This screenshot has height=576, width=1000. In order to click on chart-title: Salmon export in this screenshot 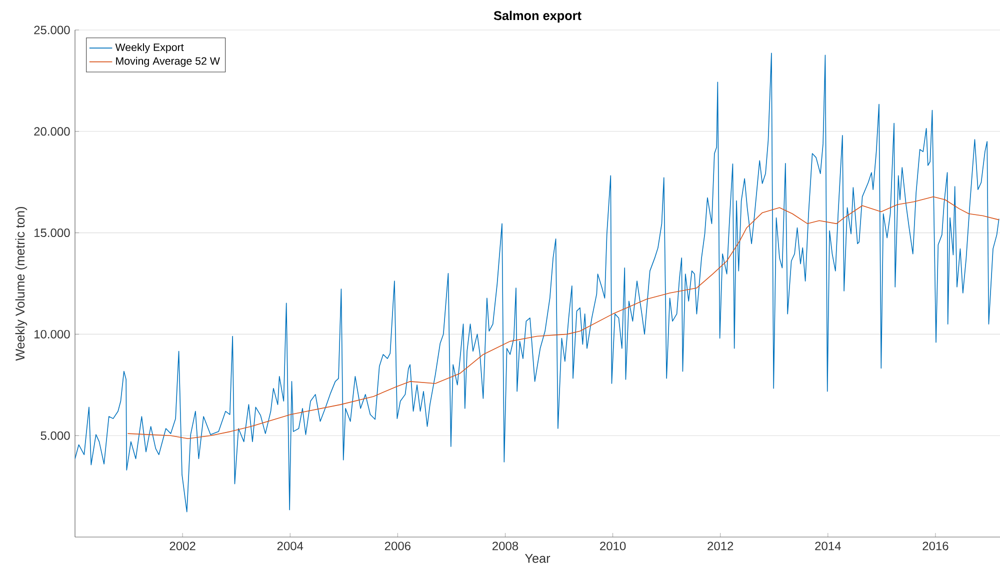, I will do `click(538, 16)`.